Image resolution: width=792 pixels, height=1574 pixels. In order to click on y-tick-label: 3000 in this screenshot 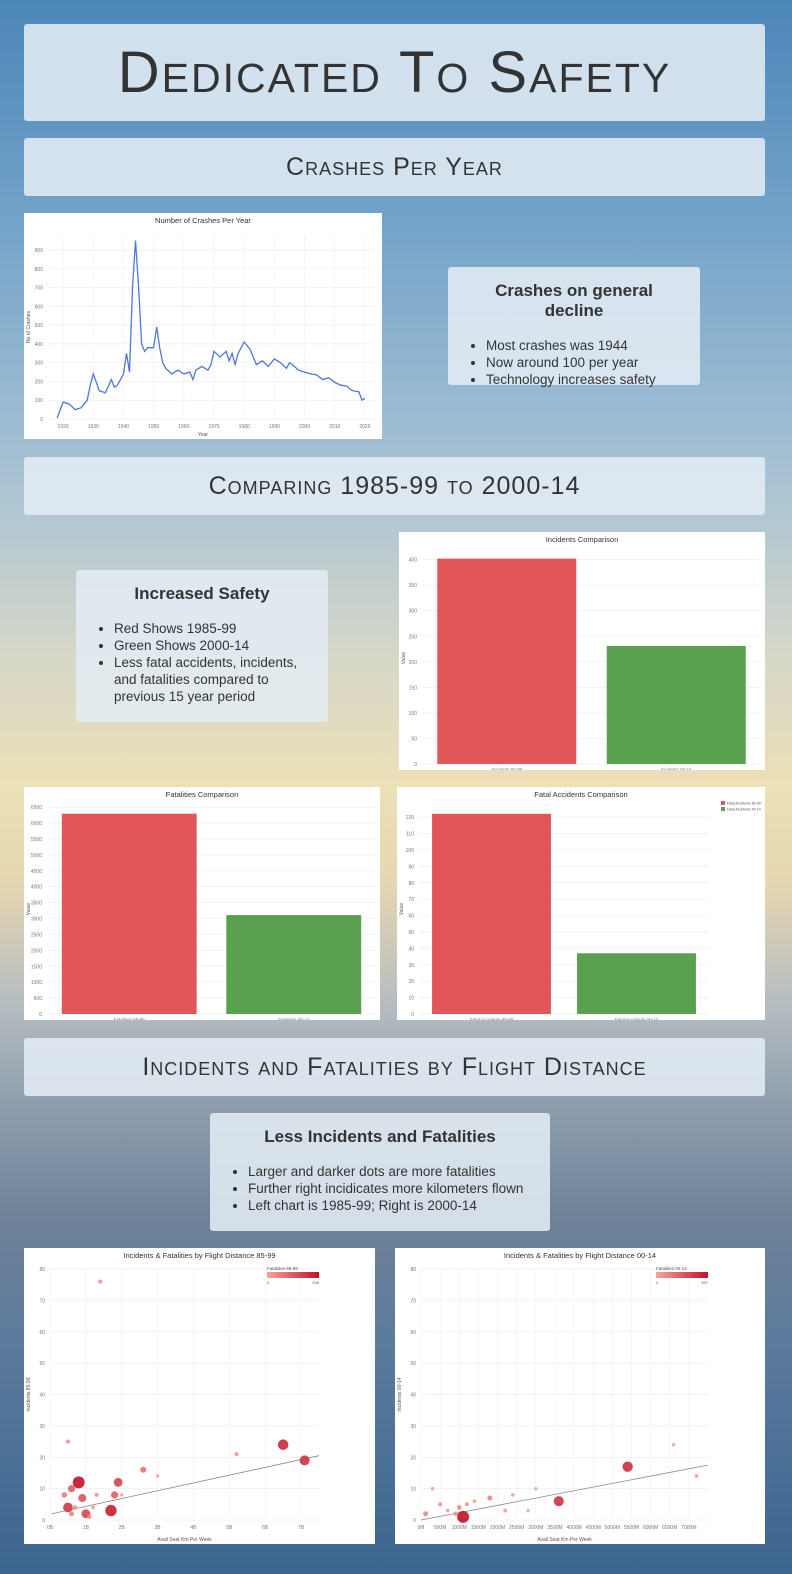, I will do `click(36, 920)`.